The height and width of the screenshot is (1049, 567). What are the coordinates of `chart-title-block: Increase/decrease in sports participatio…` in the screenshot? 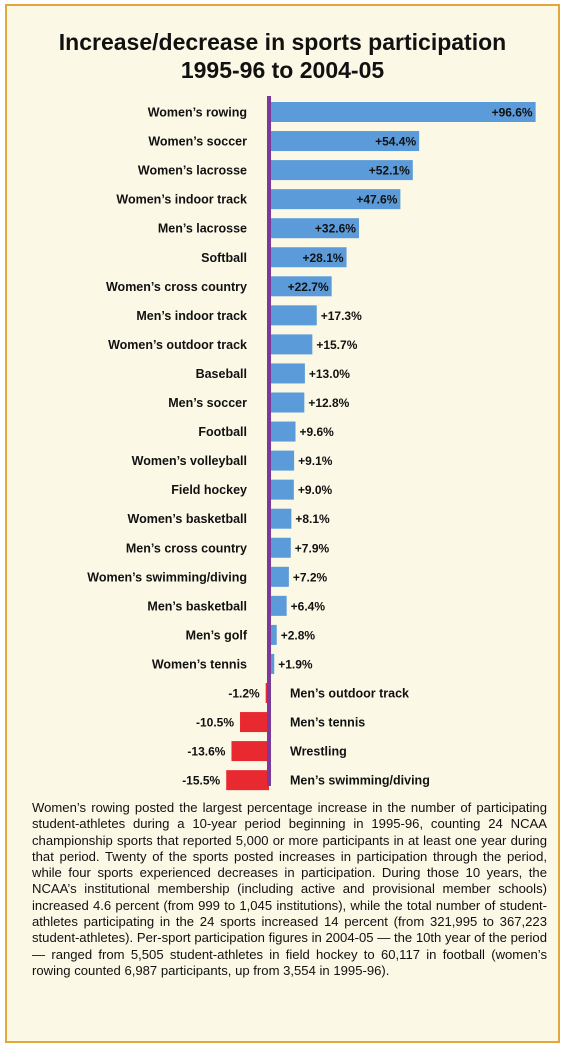 It's located at (282, 56).